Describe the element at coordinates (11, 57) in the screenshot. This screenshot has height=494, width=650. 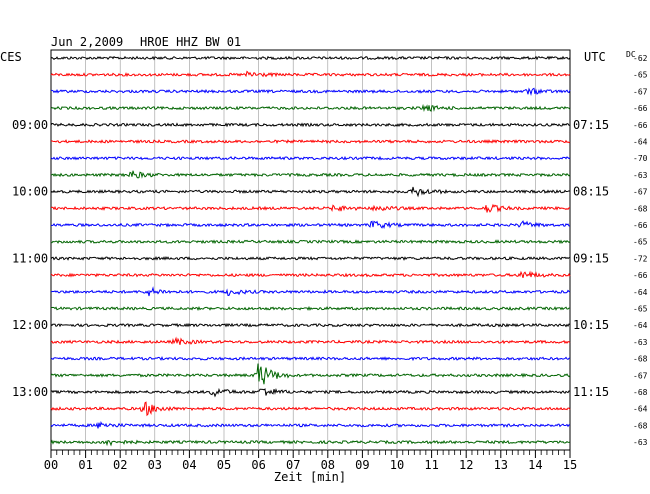
I see `left-timezone-label: CES` at that location.